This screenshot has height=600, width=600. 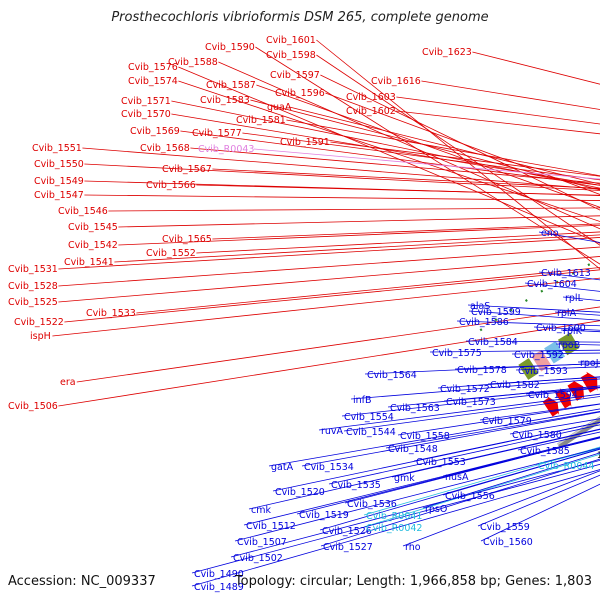 I want to click on forward-gene-label: Cvib_1576, so click(x=153, y=67).